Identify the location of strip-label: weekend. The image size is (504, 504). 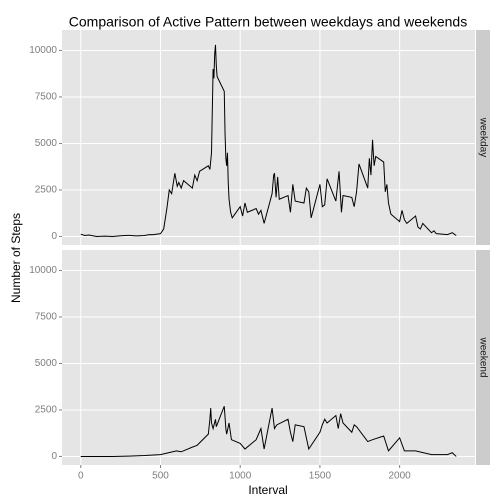
(482, 356).